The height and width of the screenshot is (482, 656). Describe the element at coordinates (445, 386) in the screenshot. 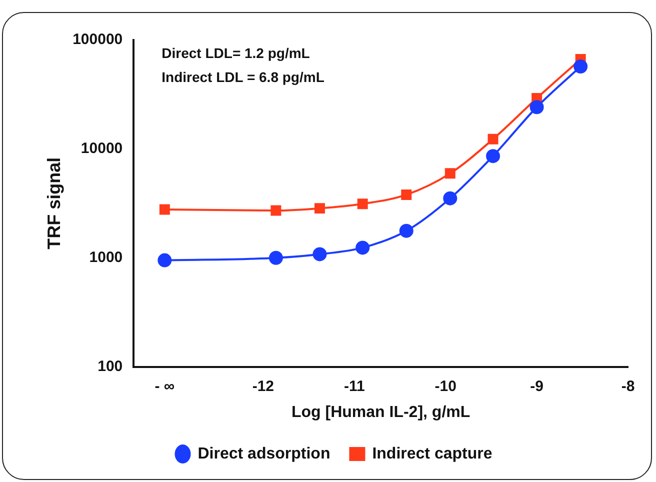

I see `x-tick-label: -10` at that location.